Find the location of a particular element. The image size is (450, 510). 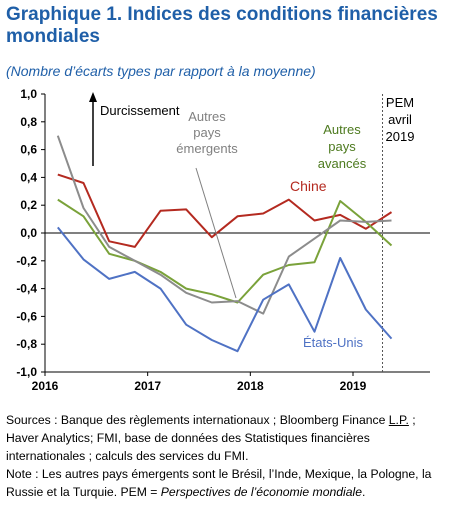

y-tick-label: 0,2 is located at coordinates (28, 205).